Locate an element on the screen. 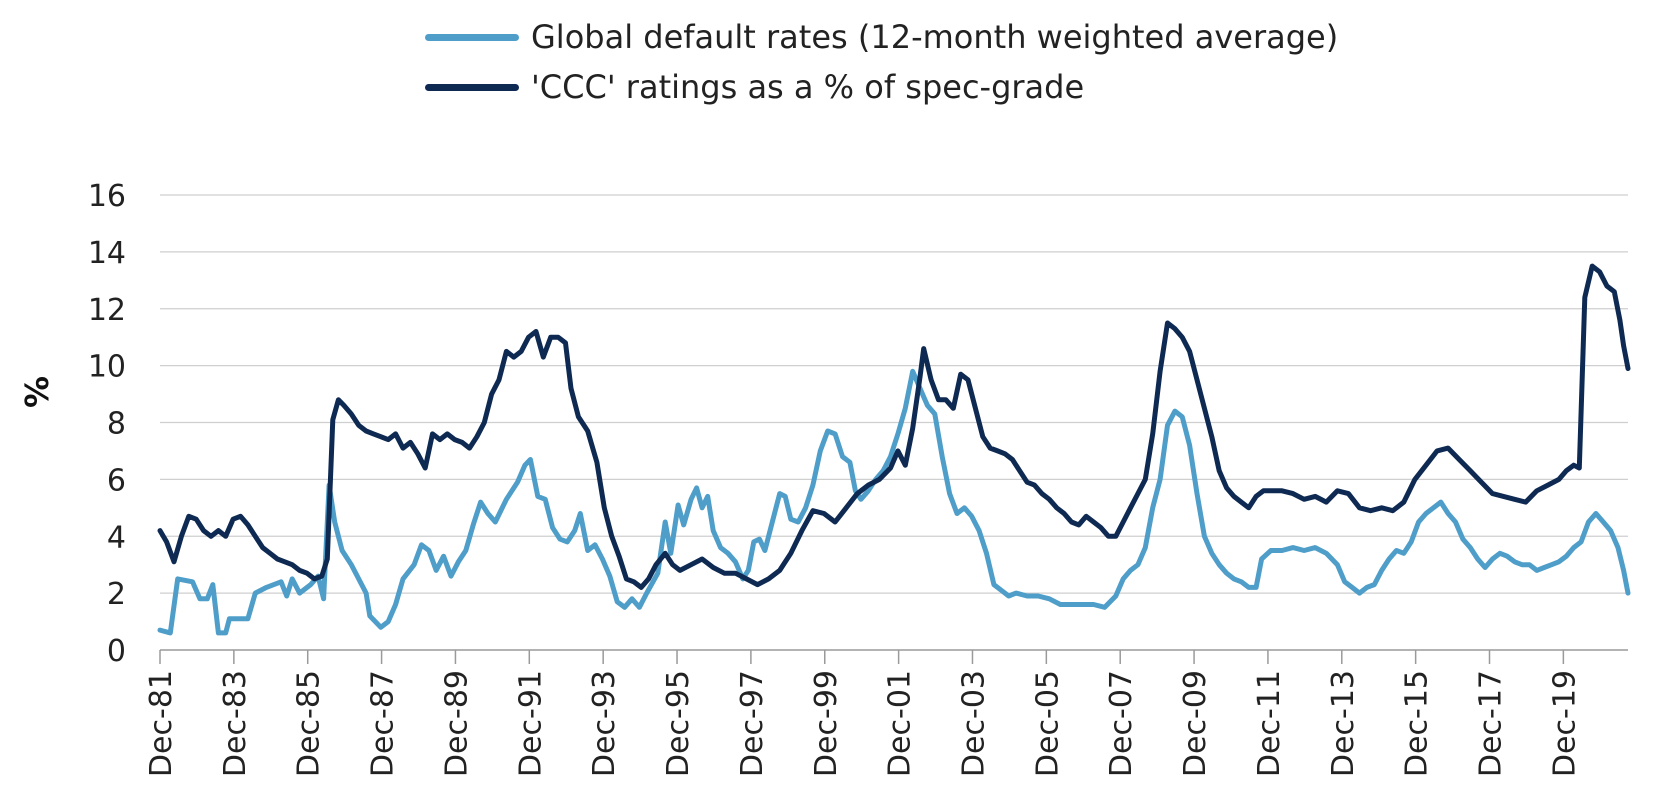  y-tick-label: 4 is located at coordinates (116, 537).